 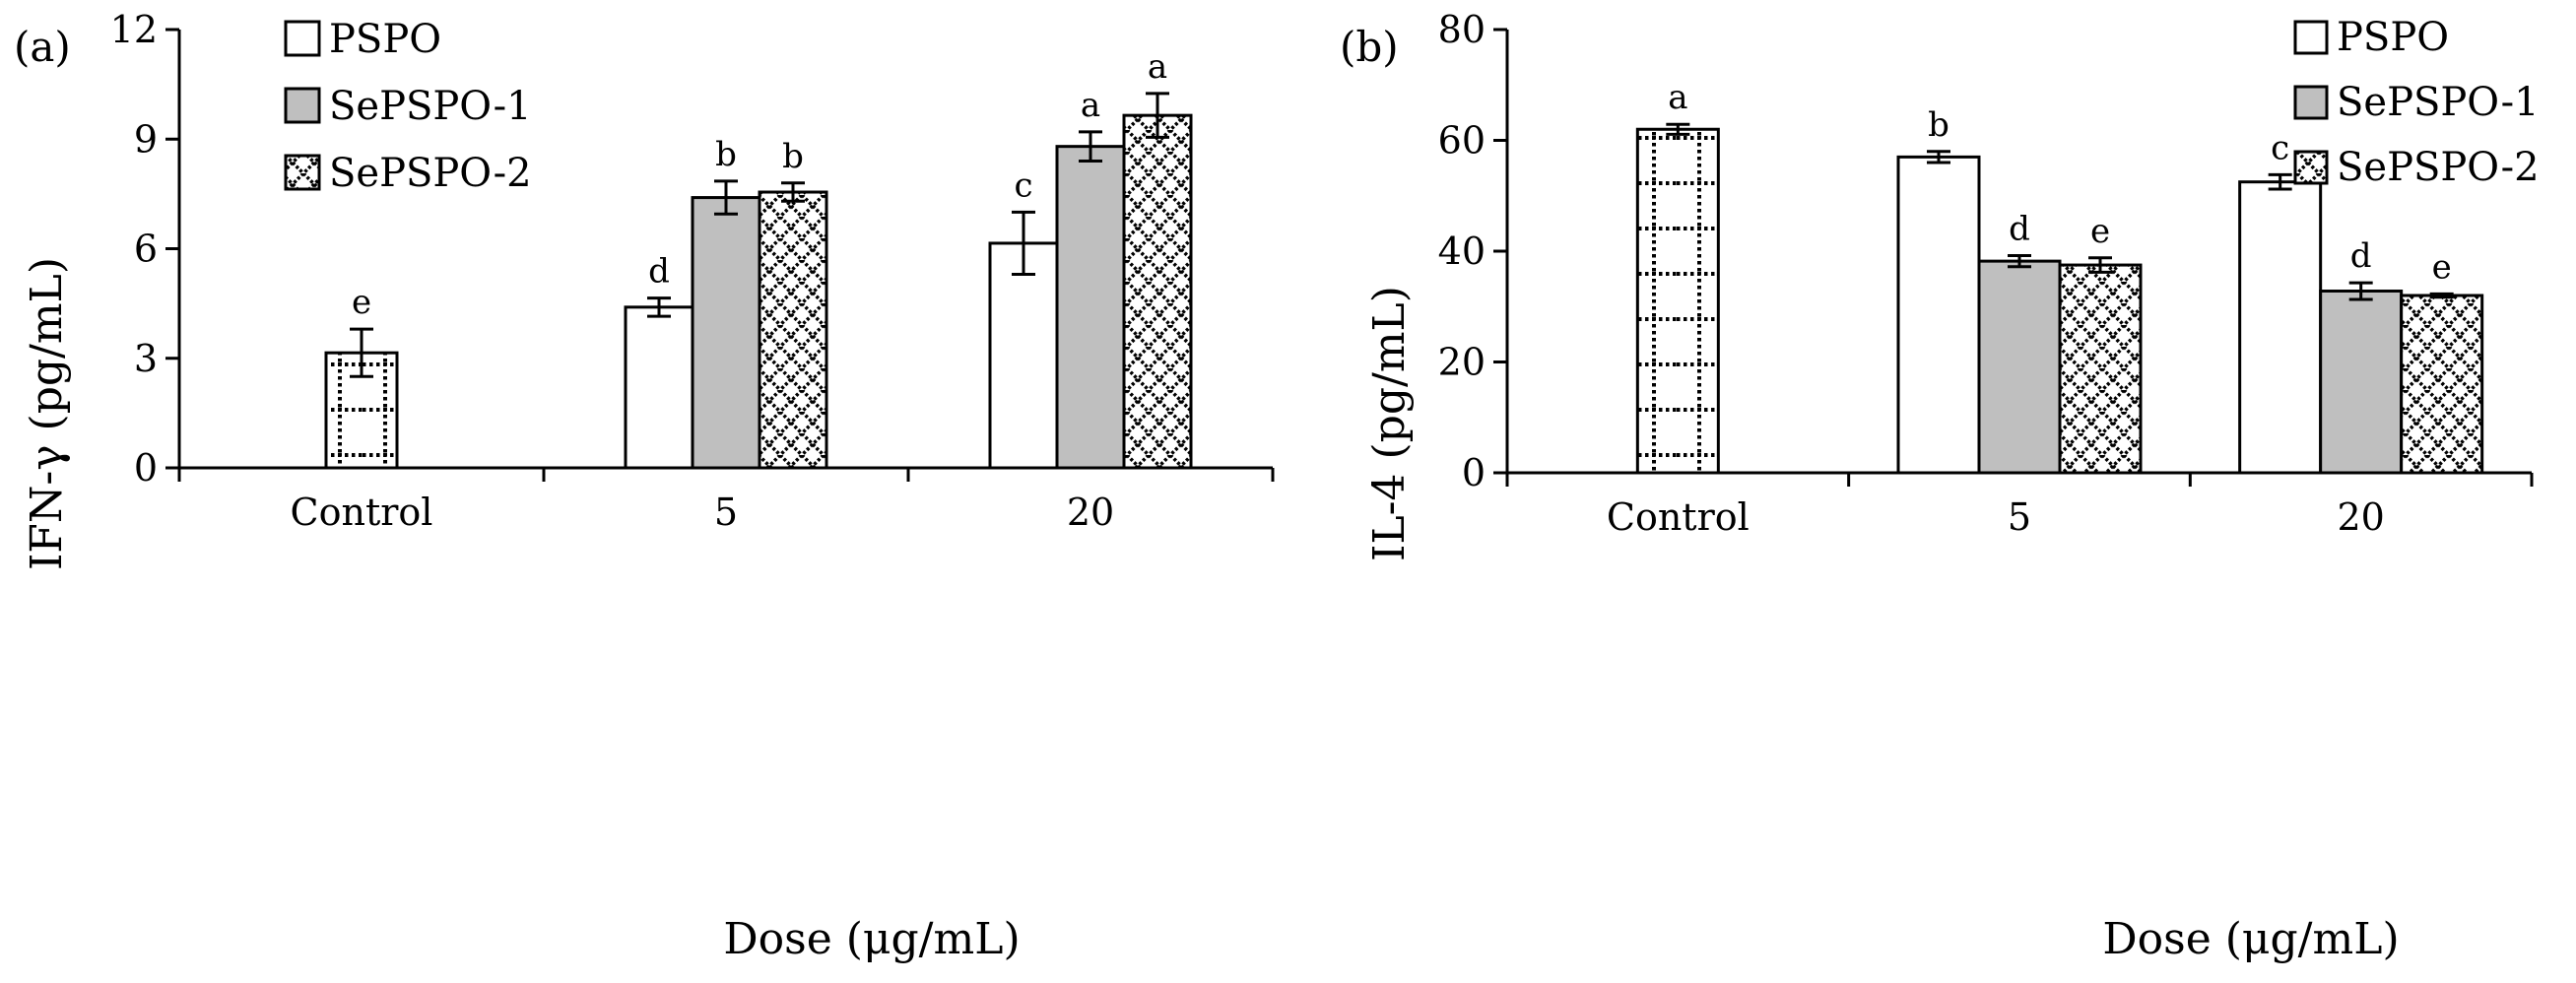 I want to click on panel-a-pspo-20-bar, so click(x=1024, y=355).